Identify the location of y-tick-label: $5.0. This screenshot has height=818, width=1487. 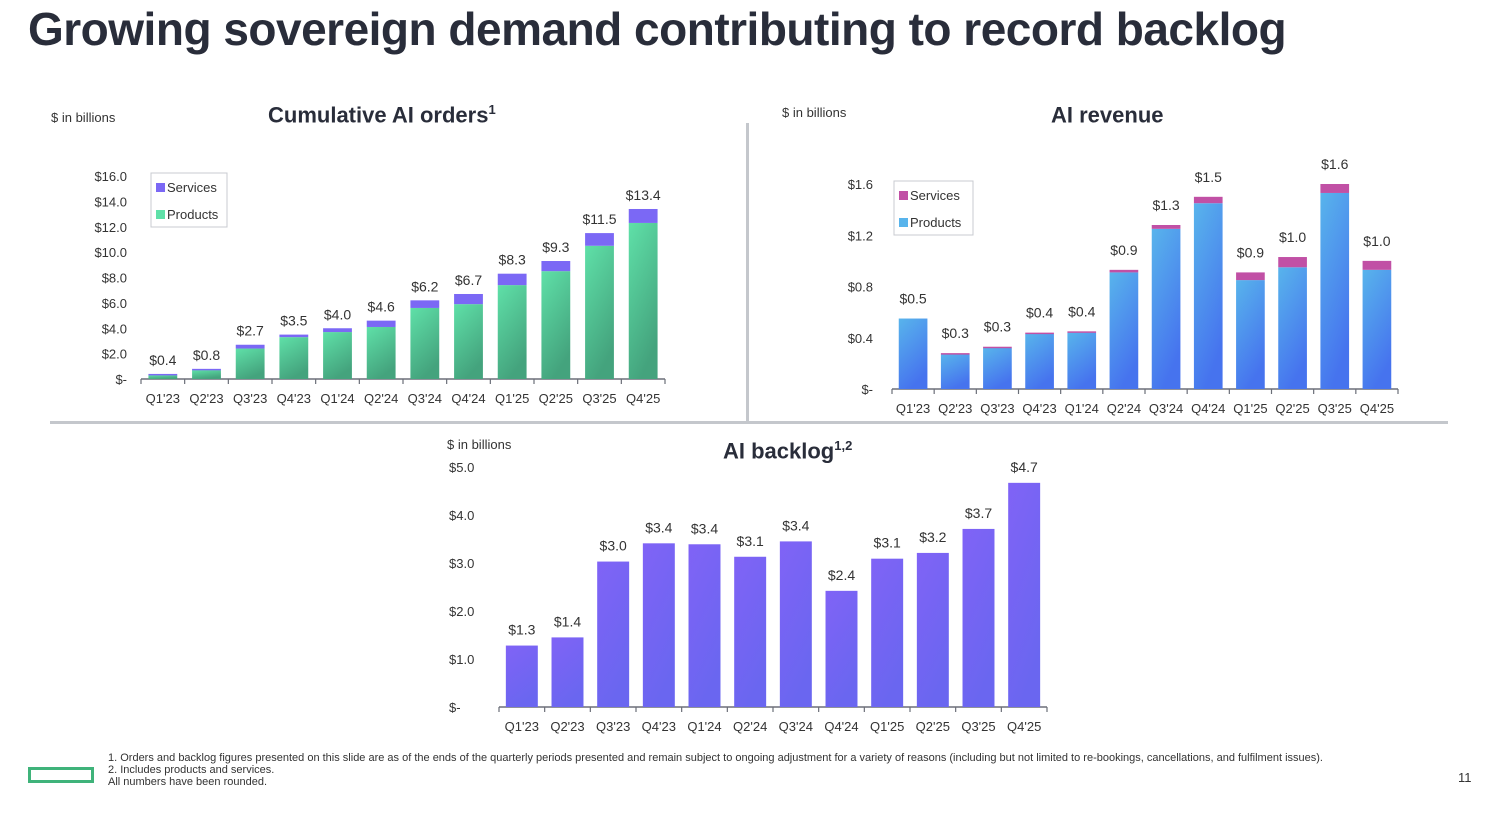
(461, 467).